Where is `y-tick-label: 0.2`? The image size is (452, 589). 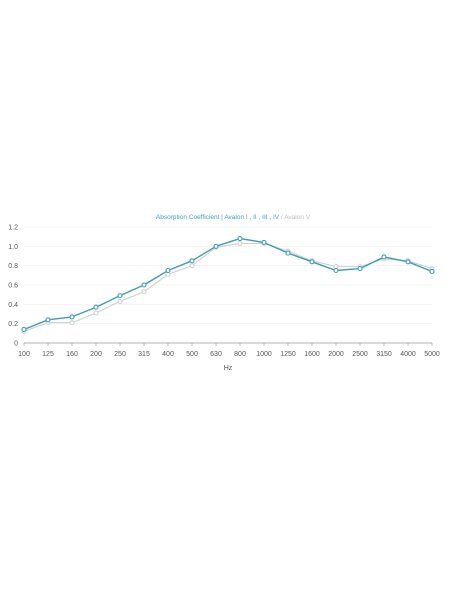 y-tick-label: 0.2 is located at coordinates (13, 324).